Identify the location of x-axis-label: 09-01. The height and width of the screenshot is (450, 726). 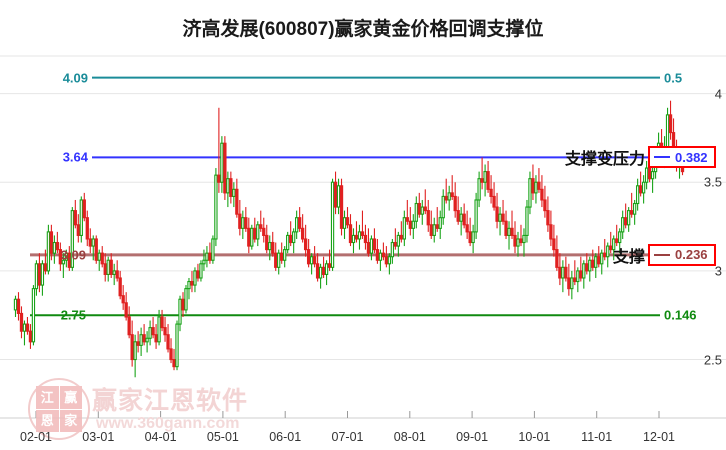
(472, 437).